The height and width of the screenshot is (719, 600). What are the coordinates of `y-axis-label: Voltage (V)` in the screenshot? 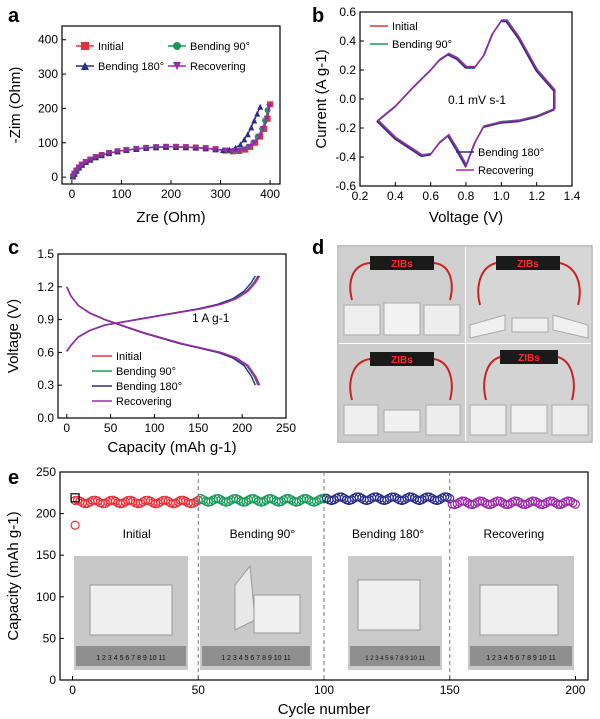 It's located at (13, 336).